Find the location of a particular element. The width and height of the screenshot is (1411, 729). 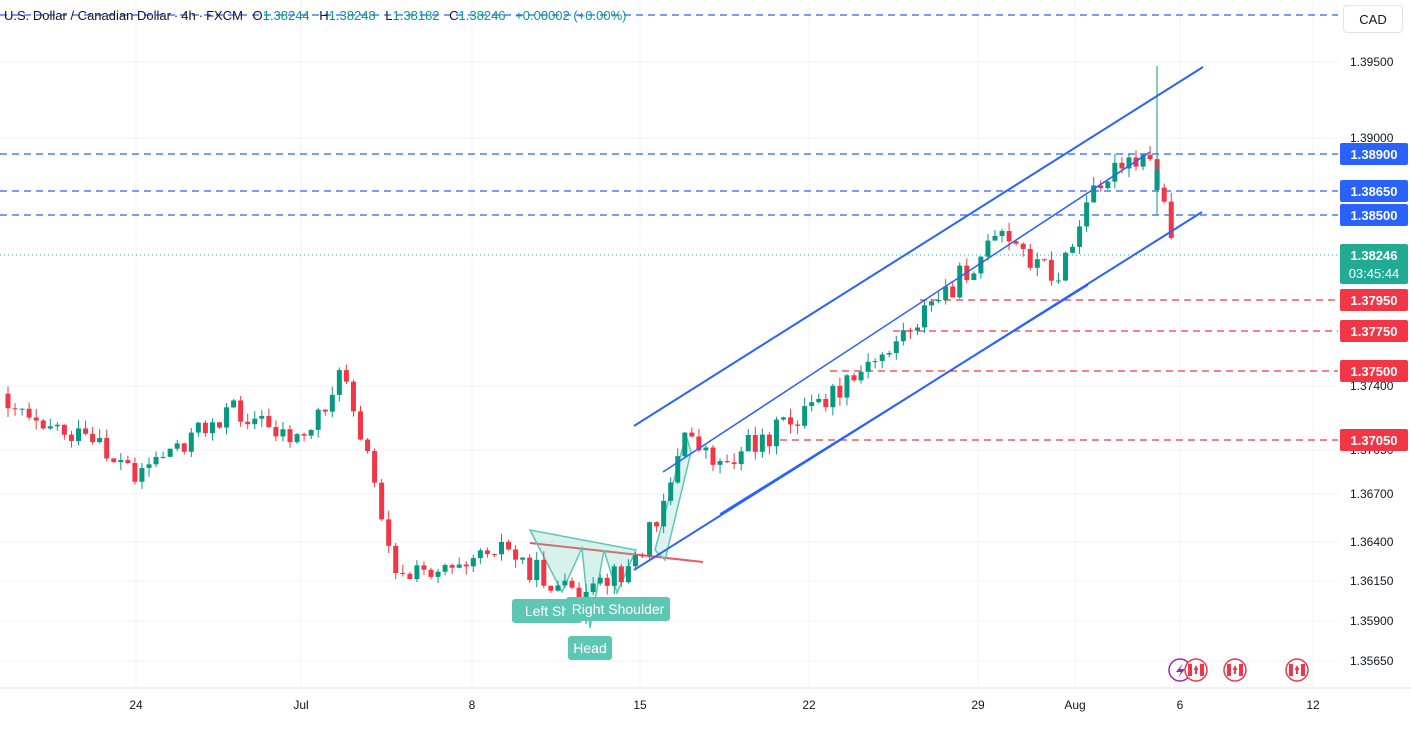

current-price-badge is located at coordinates (1374, 264).